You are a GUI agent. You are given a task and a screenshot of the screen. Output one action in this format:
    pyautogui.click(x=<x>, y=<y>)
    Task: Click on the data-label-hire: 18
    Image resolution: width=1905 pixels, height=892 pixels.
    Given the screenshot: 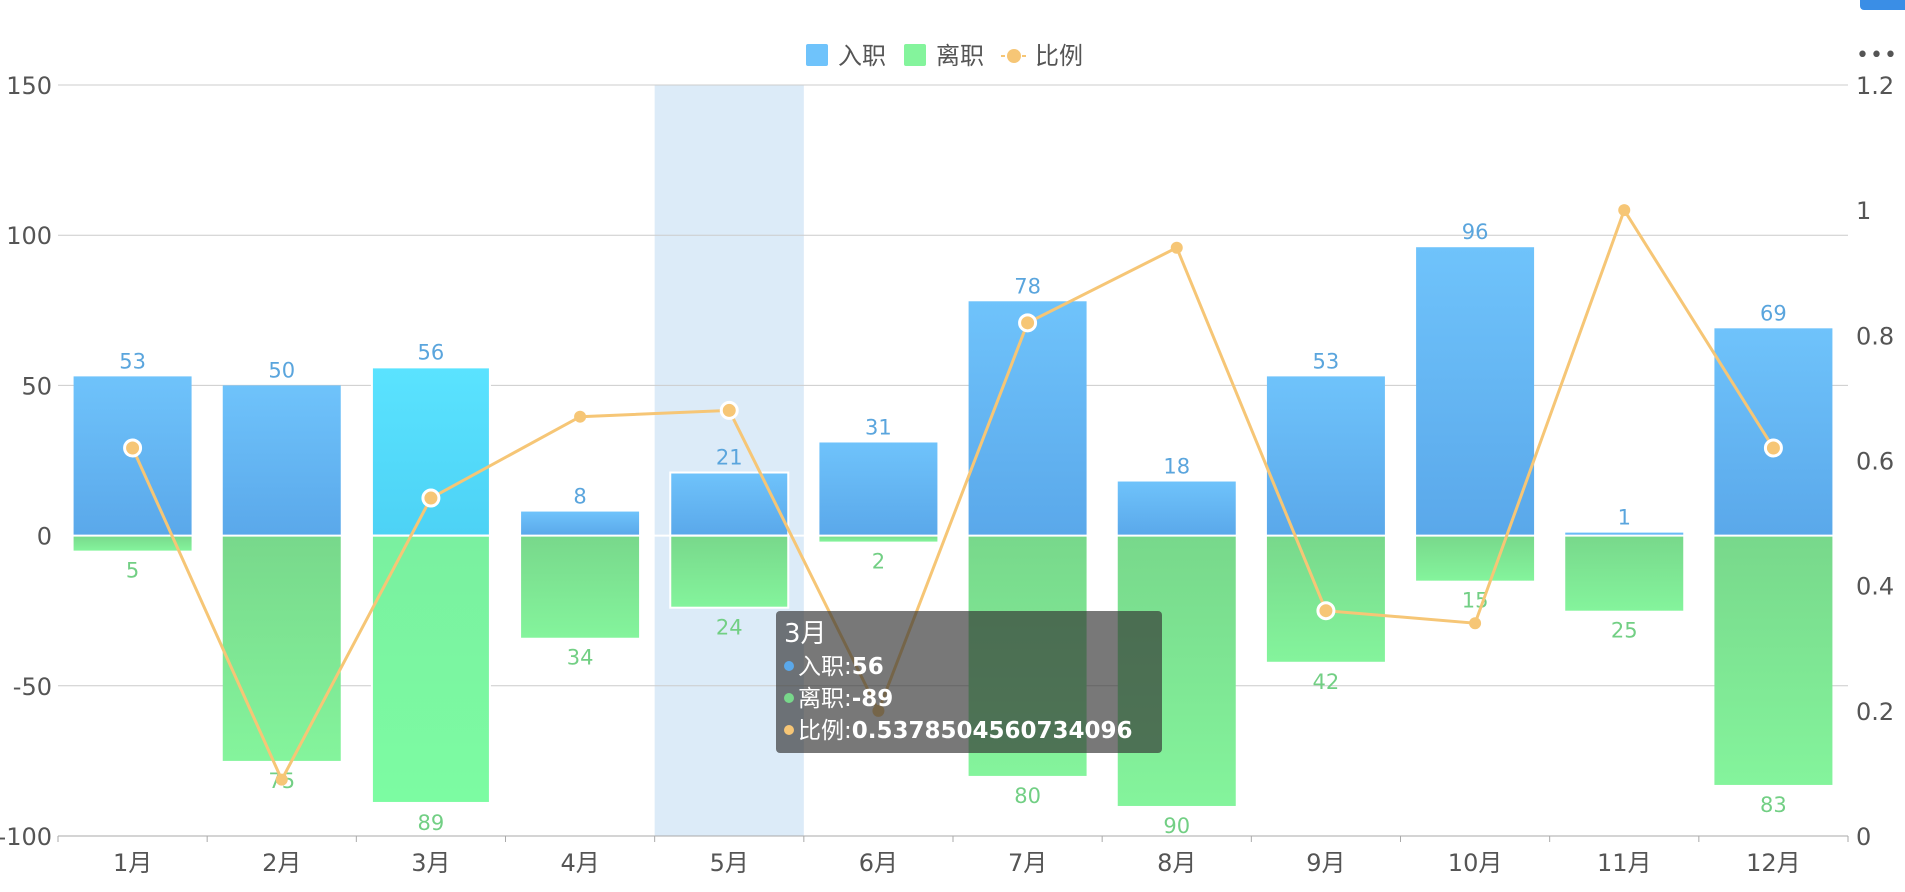 What is the action you would take?
    pyautogui.click(x=1176, y=467)
    